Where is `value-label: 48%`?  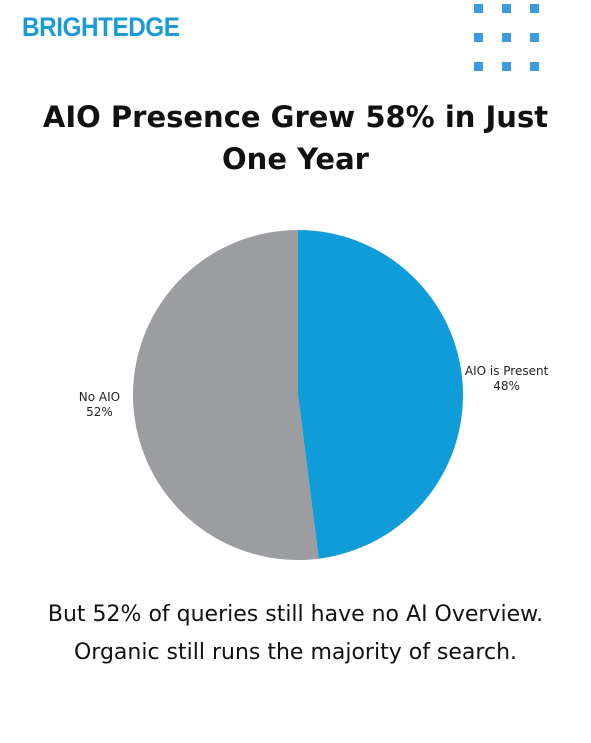 value-label: 48% is located at coordinates (506, 386).